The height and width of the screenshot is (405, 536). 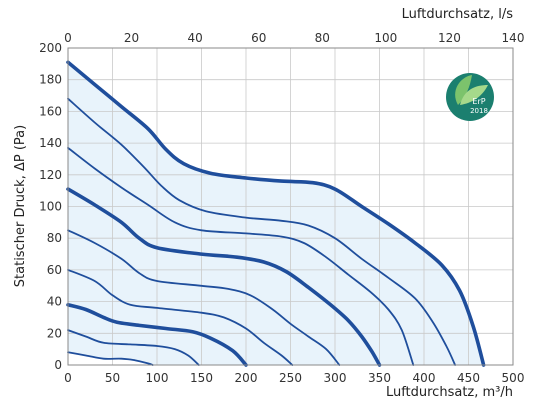 I want to click on x-tick-label: 250, so click(x=290, y=378).